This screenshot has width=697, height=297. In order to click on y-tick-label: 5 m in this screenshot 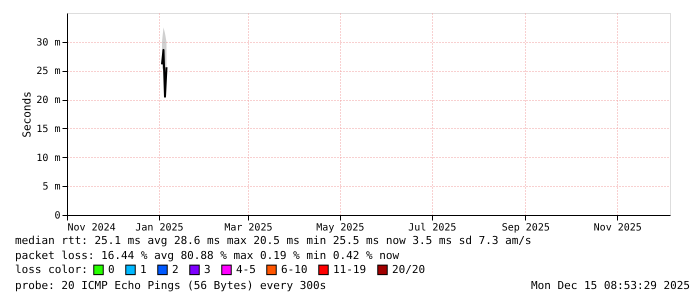, I will do `click(51, 187)`.